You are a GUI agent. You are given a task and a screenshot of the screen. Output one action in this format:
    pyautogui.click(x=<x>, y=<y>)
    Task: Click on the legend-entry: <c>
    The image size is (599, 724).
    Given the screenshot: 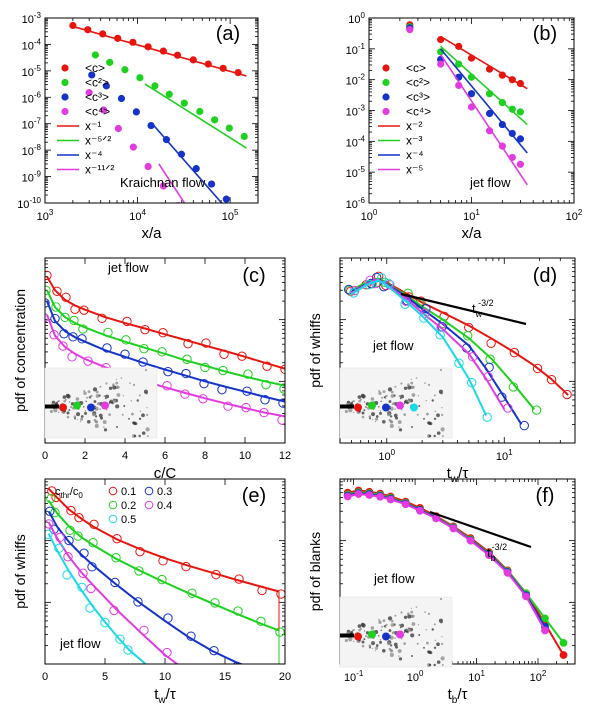 What is the action you would take?
    pyautogui.click(x=95, y=68)
    